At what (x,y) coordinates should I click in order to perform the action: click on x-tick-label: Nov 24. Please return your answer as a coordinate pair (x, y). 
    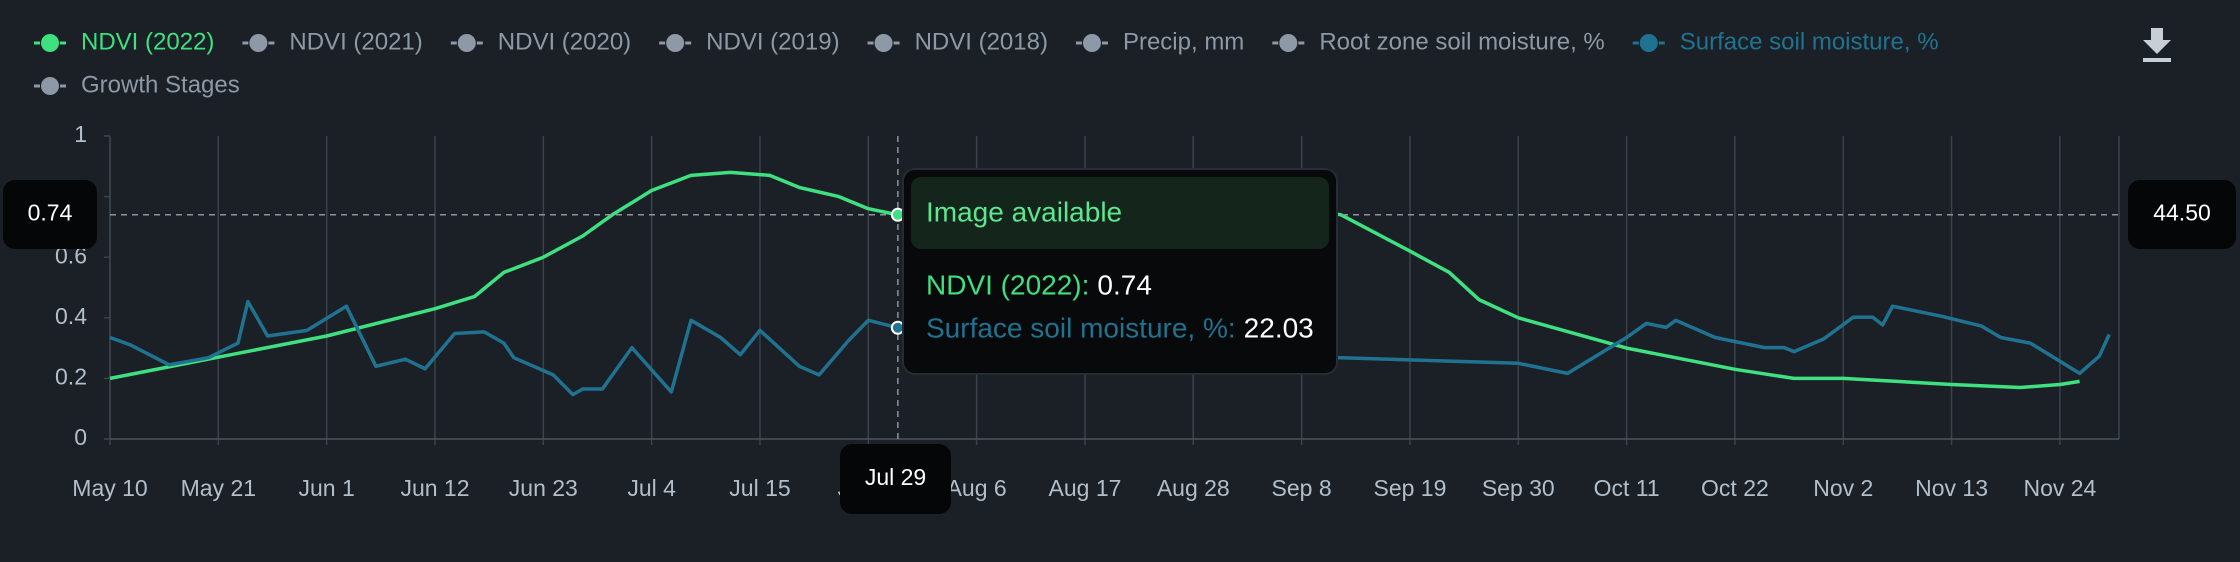
    Looking at the image, I should click on (2059, 488).